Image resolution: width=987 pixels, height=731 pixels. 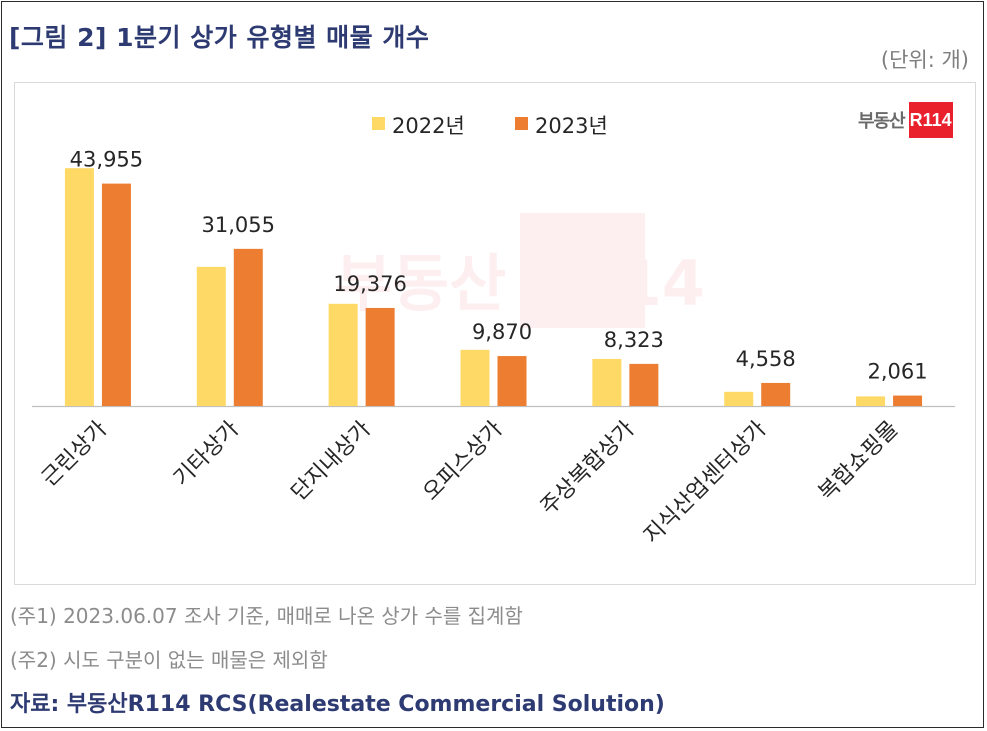 What do you see at coordinates (924, 60) in the screenshot?
I see `unit-label: (단위: 개)` at bounding box center [924, 60].